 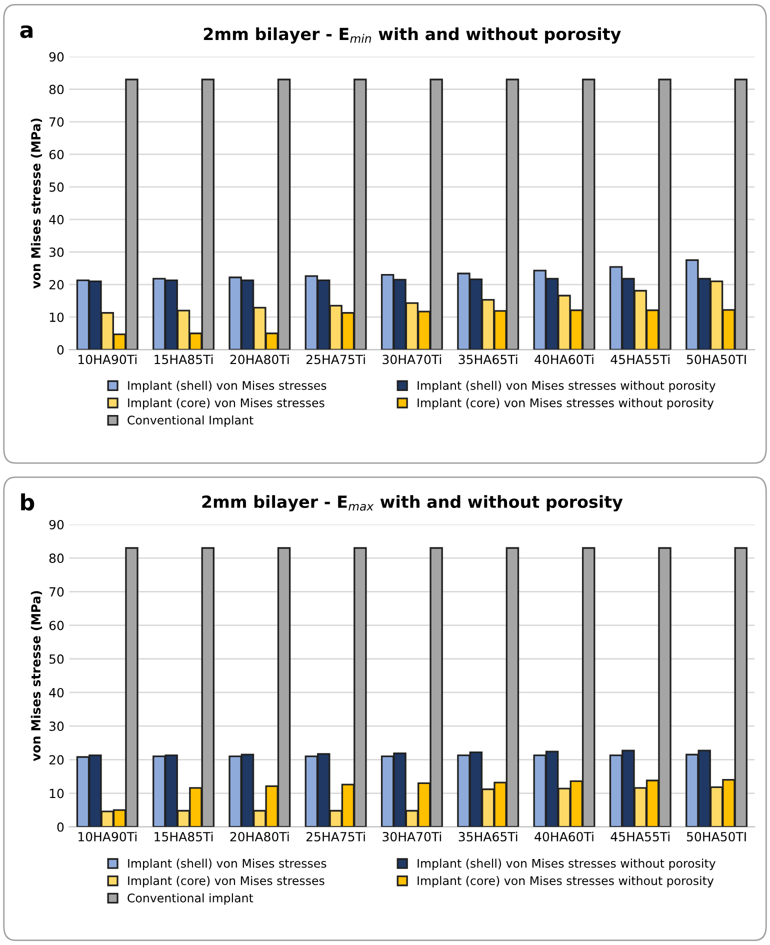 I want to click on chart-title: 2mm bilayer - E$_{min}$ with and without porosity, so click(x=412, y=35).